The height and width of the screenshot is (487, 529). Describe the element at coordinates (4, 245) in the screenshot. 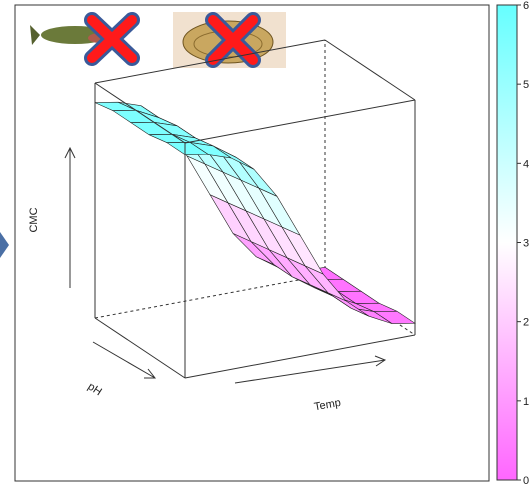

I see `side-arrow` at that location.